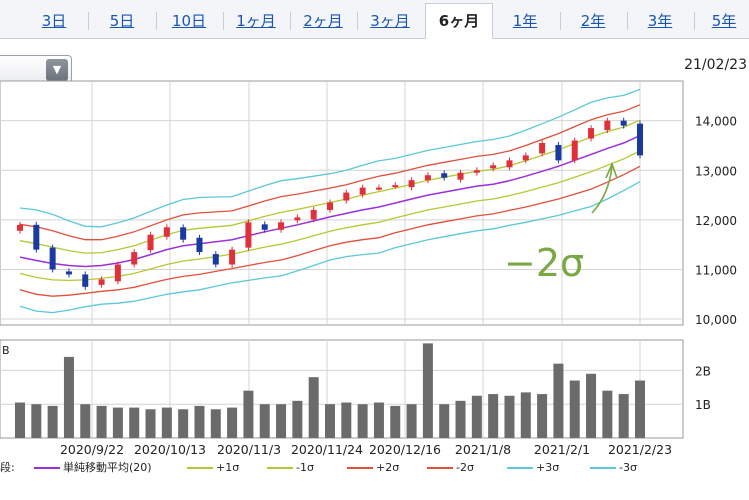 This screenshot has width=749, height=500. I want to click on tab-1y: 1年, so click(525, 21).